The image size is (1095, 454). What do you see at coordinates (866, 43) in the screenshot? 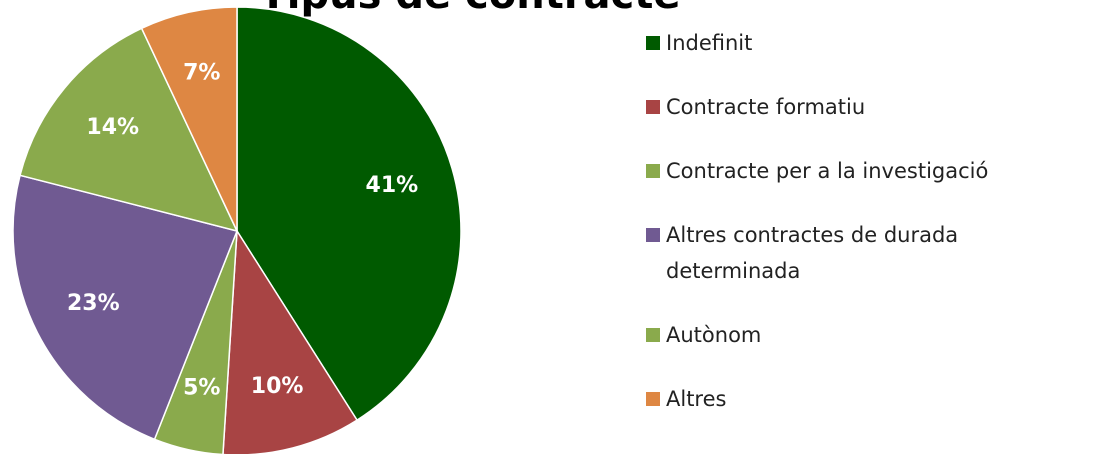
I see `legend-item: Indefinit` at bounding box center [866, 43].